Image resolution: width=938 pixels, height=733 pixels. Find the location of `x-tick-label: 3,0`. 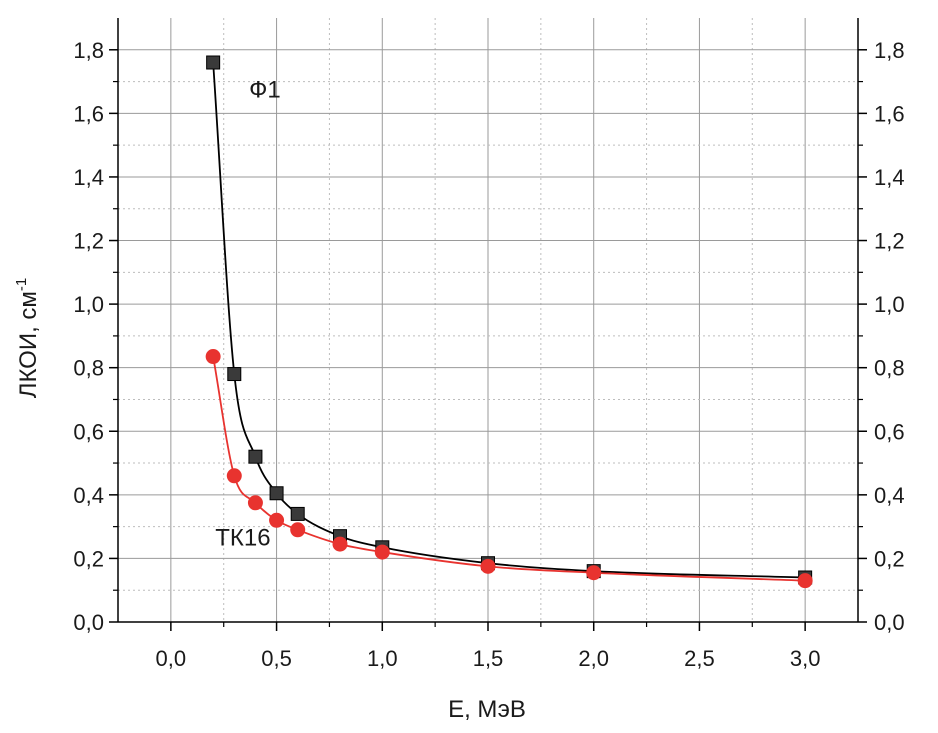

x-tick-label: 3,0 is located at coordinates (805, 658).